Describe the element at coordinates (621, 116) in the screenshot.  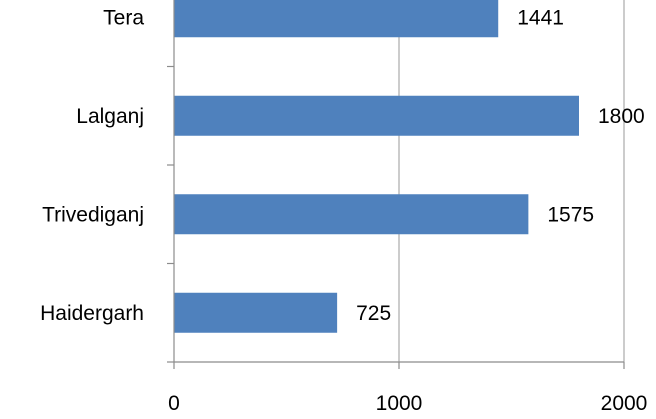
I see `data-label-lalganj: 1800` at that location.